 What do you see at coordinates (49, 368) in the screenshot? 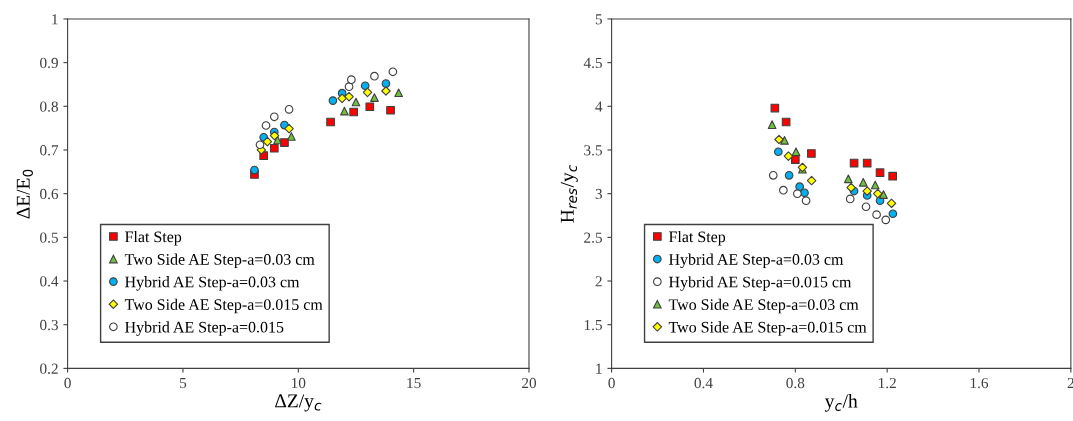
I see `y-tick-label: 0.2` at bounding box center [49, 368].